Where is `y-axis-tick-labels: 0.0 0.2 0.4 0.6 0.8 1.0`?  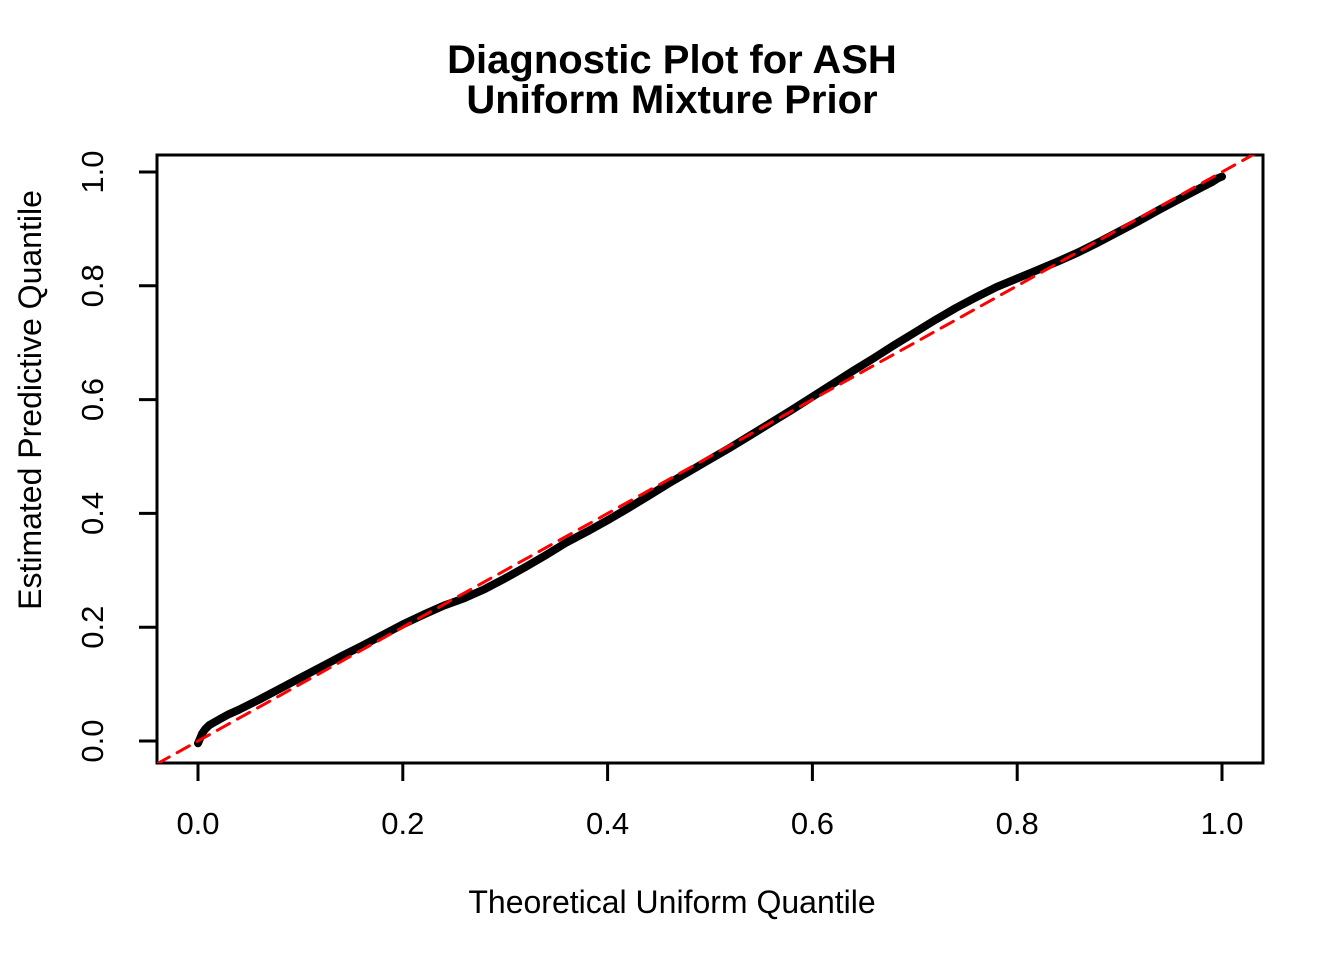
y-axis-tick-labels: 0.0 0.2 0.4 0.6 0.8 1.0 is located at coordinates (92, 456).